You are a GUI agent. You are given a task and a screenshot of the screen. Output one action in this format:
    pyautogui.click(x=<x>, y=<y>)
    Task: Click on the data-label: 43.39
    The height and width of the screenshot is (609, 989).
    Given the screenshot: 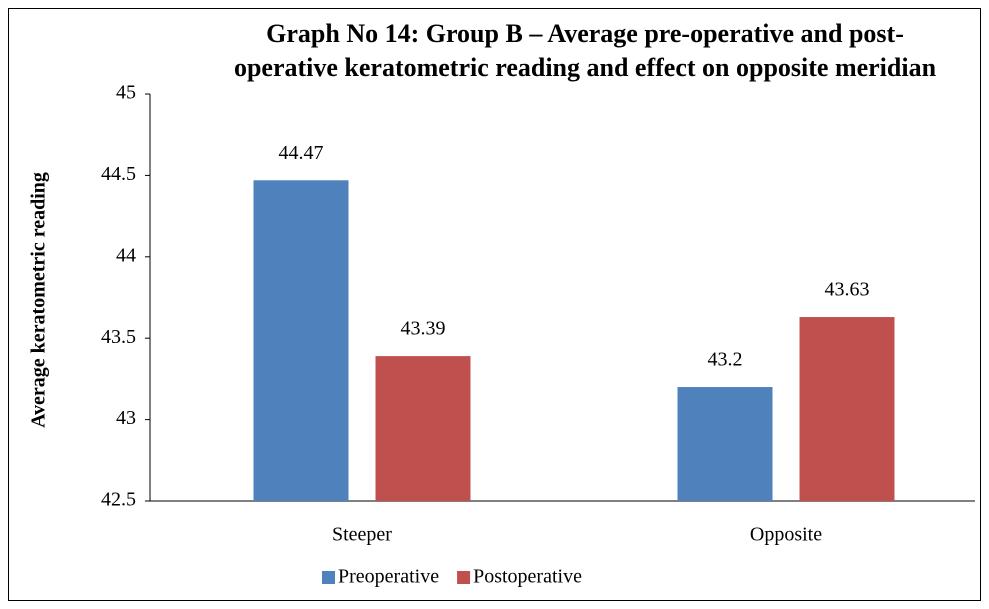 What is the action you would take?
    pyautogui.click(x=423, y=329)
    